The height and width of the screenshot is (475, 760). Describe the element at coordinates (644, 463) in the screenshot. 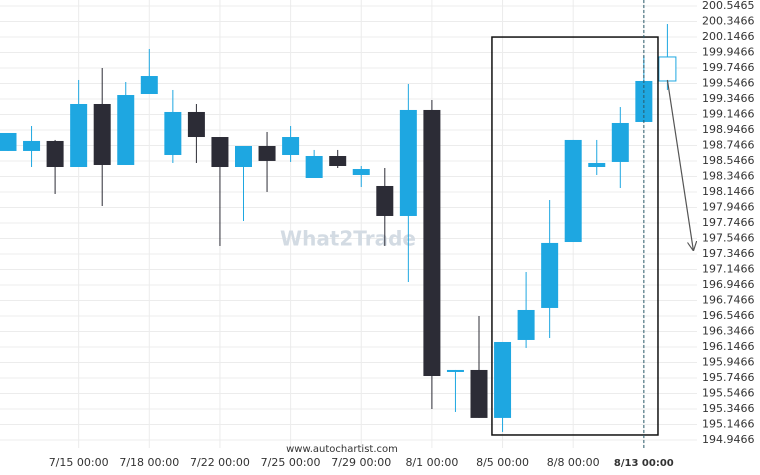

I see `x-tick-label: 8/13 00:00` at that location.